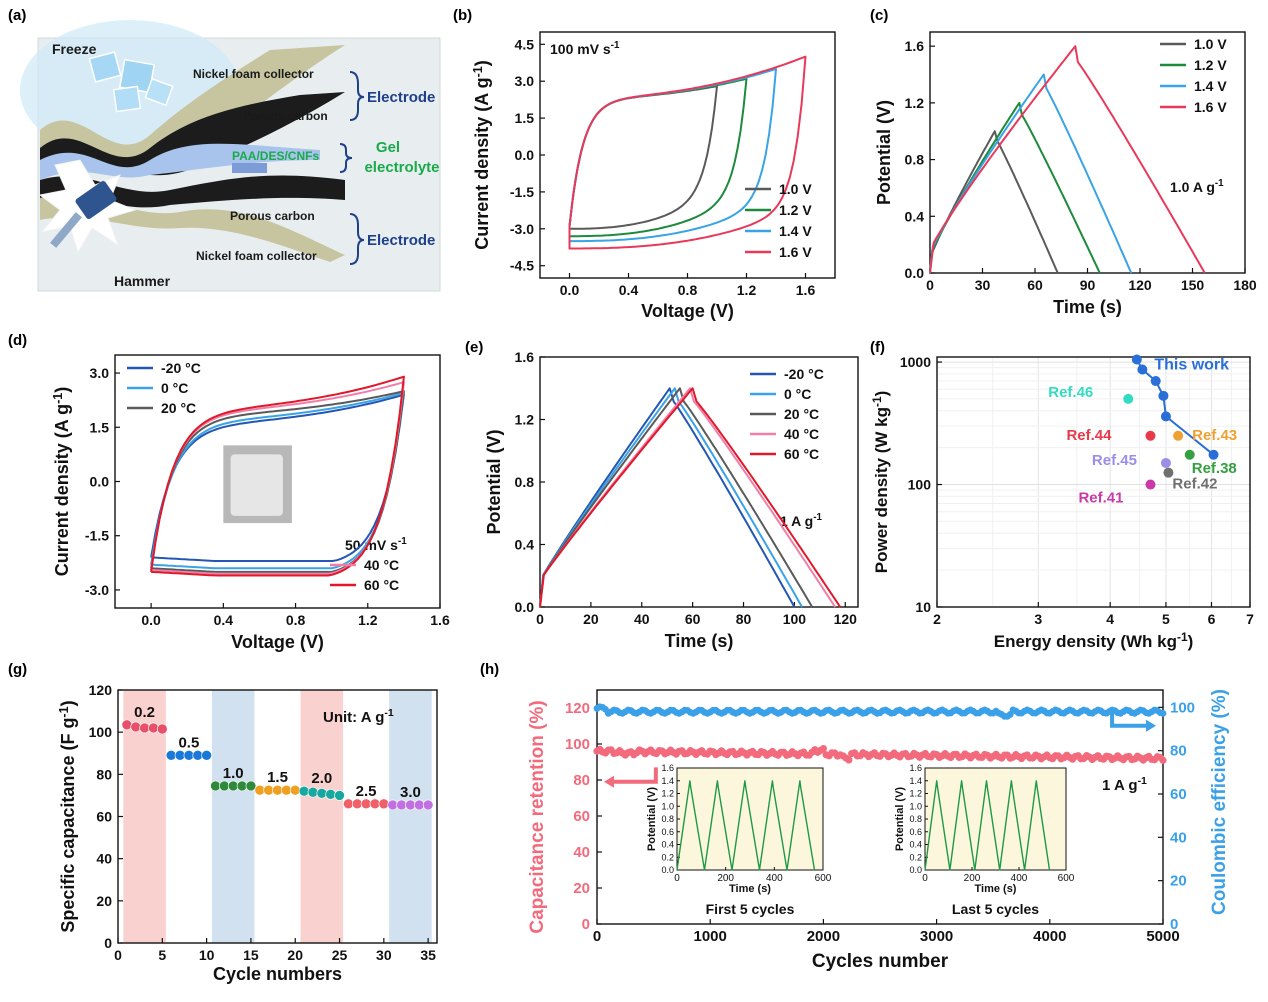 This screenshot has height=1002, width=1268. I want to click on chart-f-ref-label: Ref.38, so click(1214, 468).